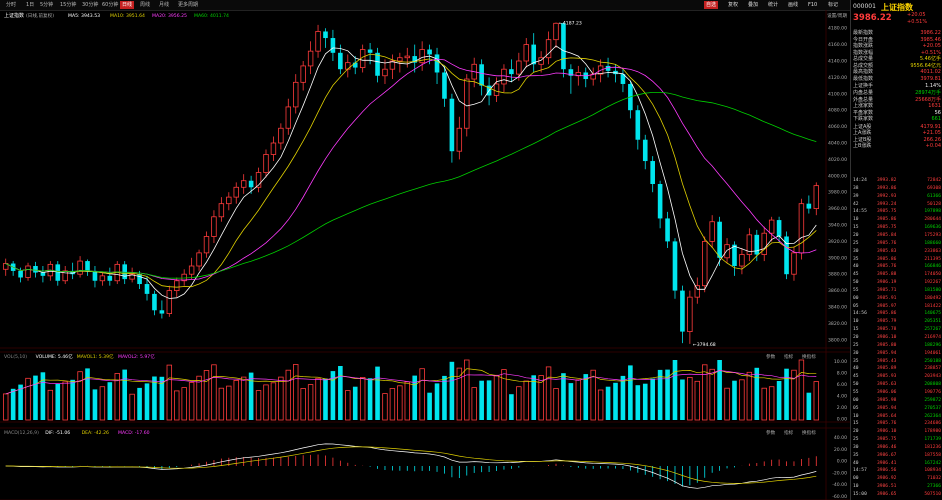  What do you see at coordinates (887, 345) in the screenshot?
I see `tick-price: 3985.80` at bounding box center [887, 345].